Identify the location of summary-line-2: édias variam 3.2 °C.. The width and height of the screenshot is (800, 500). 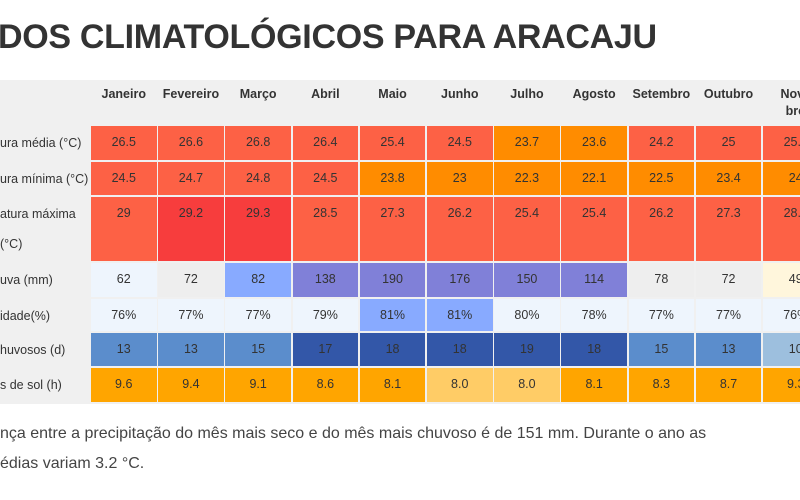
(72, 463).